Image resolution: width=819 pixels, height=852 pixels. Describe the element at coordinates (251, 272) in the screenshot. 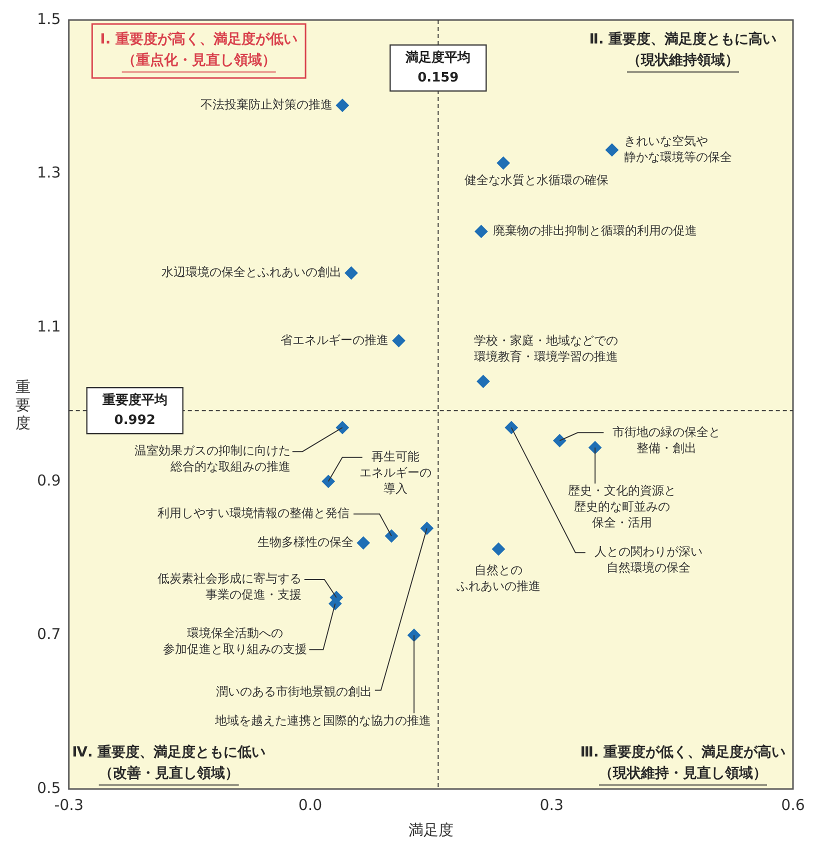

I see `annotation: 水辺環境の保全とふれあいの創出` at that location.